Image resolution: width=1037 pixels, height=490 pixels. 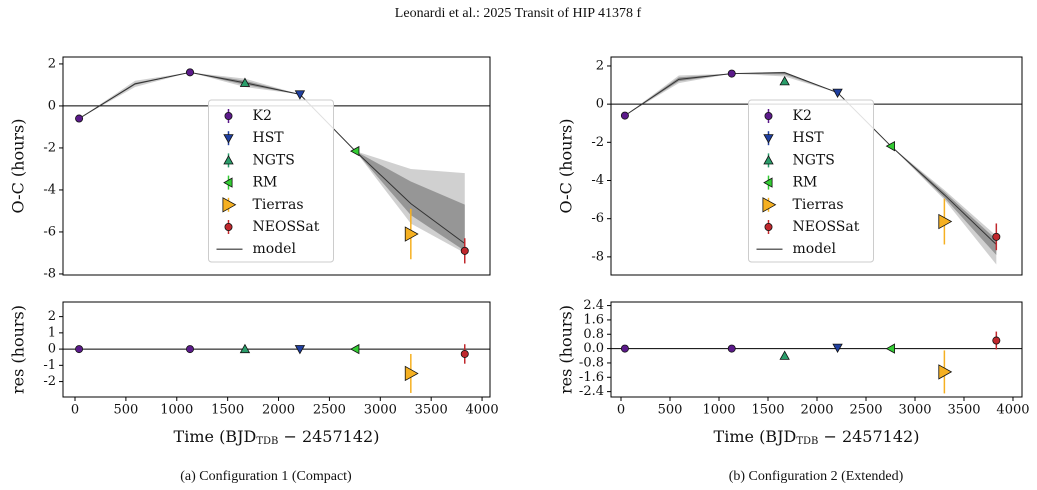 I want to click on legend-label: HST, so click(x=809, y=138).